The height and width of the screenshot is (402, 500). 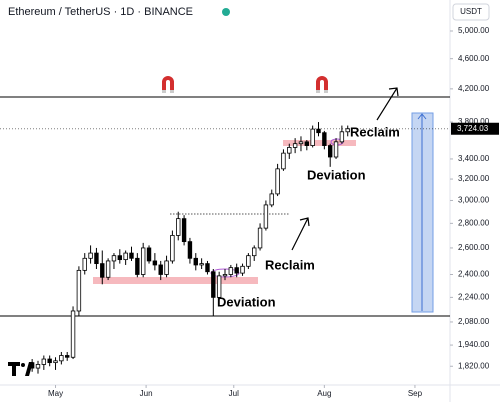 What do you see at coordinates (100, 12) in the screenshot?
I see `chart-title: Ethereum / TetherUS · 1D · BINANCE` at bounding box center [100, 12].